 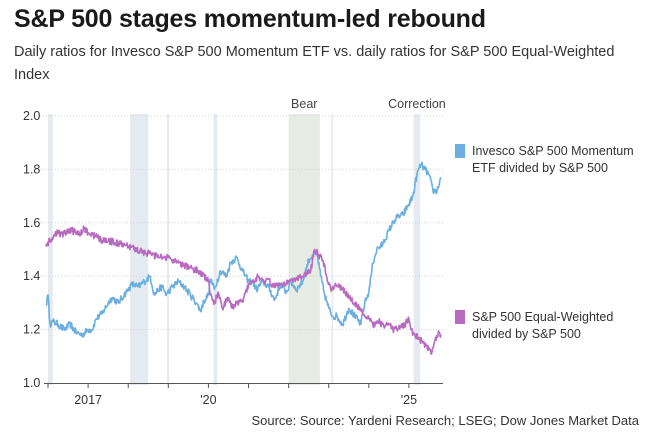 What do you see at coordinates (208, 400) in the screenshot?
I see `x-tick-label: '20` at bounding box center [208, 400].